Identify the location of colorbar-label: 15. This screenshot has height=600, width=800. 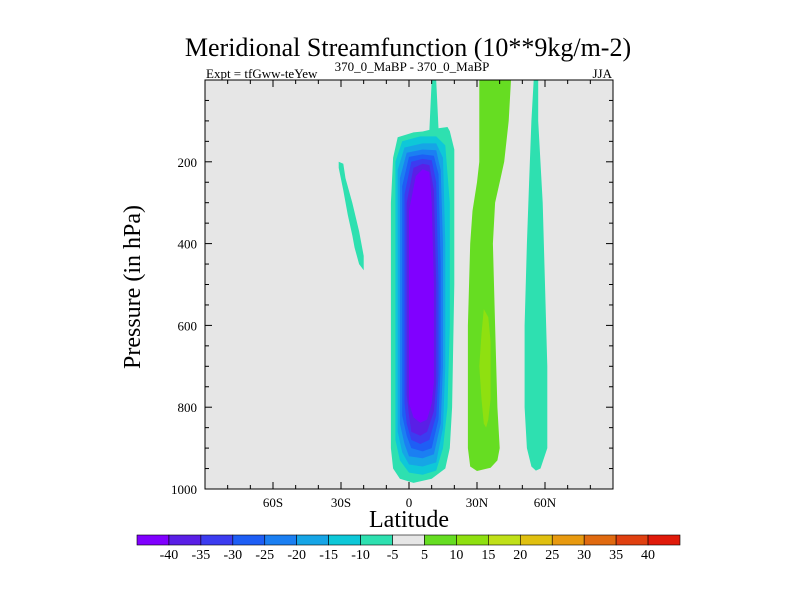
(488, 555).